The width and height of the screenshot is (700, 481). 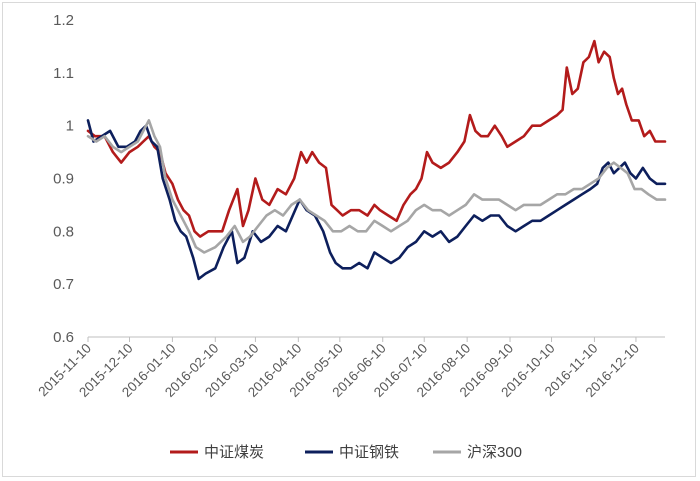 What do you see at coordinates (63, 20) in the screenshot?
I see `y-tick-label: 1.2` at bounding box center [63, 20].